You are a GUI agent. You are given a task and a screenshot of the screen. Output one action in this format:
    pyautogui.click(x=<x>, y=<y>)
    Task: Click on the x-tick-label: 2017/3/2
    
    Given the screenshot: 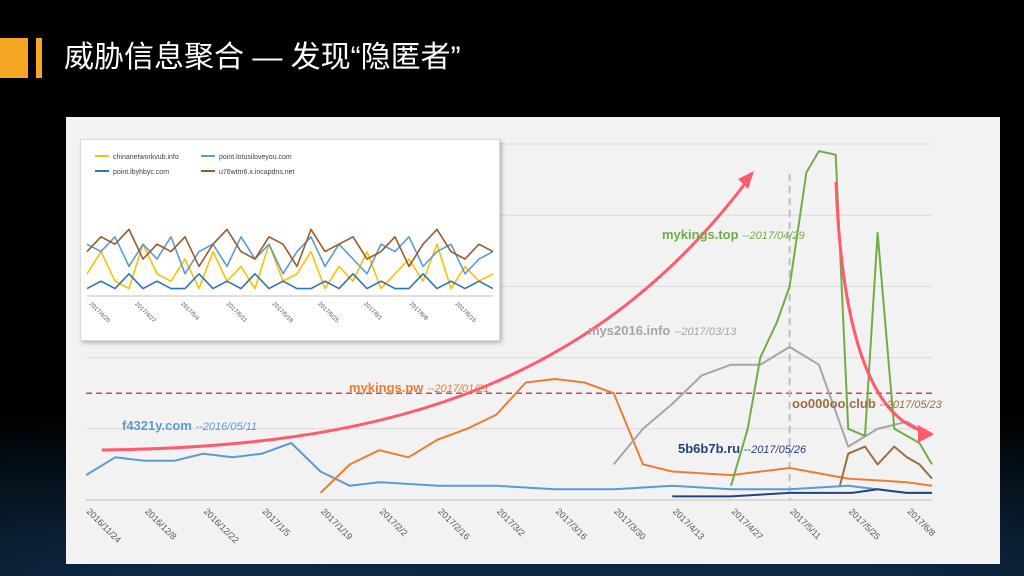 What is the action you would take?
    pyautogui.click(x=511, y=522)
    